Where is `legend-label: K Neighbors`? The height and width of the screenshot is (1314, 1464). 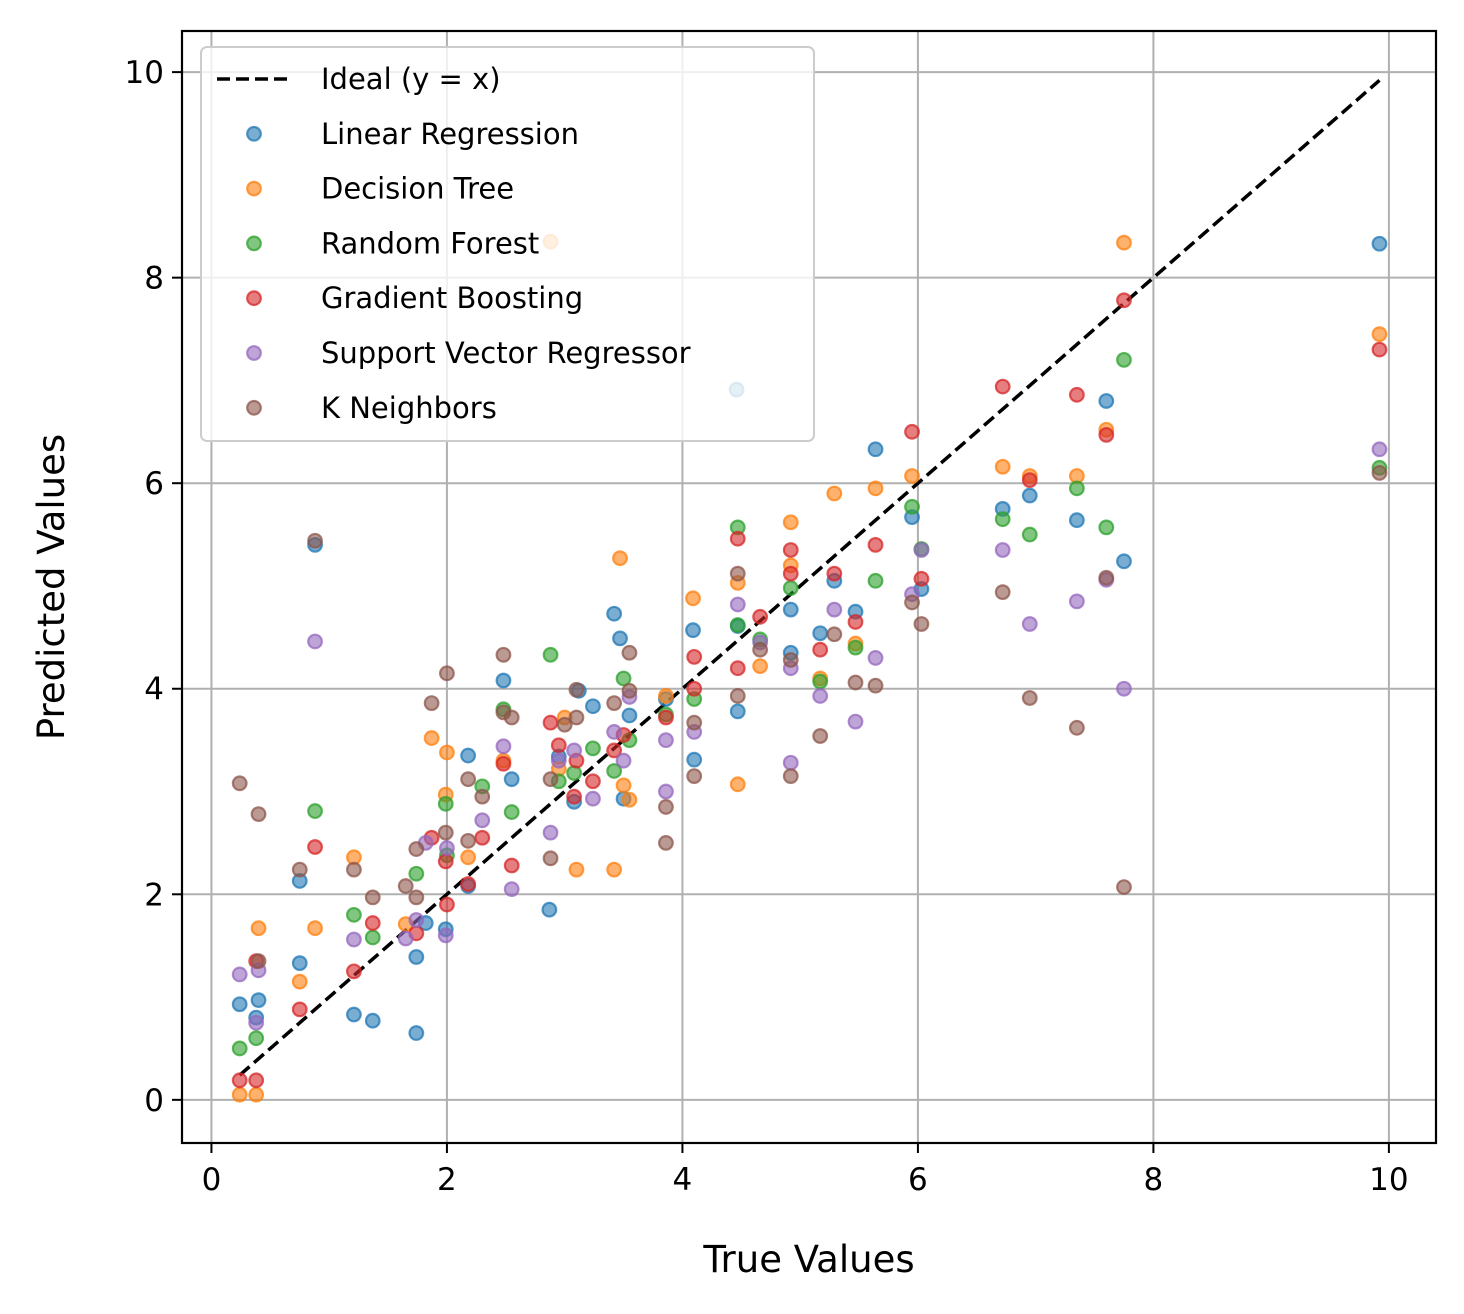 legend-label: K Neighbors is located at coordinates (409, 408).